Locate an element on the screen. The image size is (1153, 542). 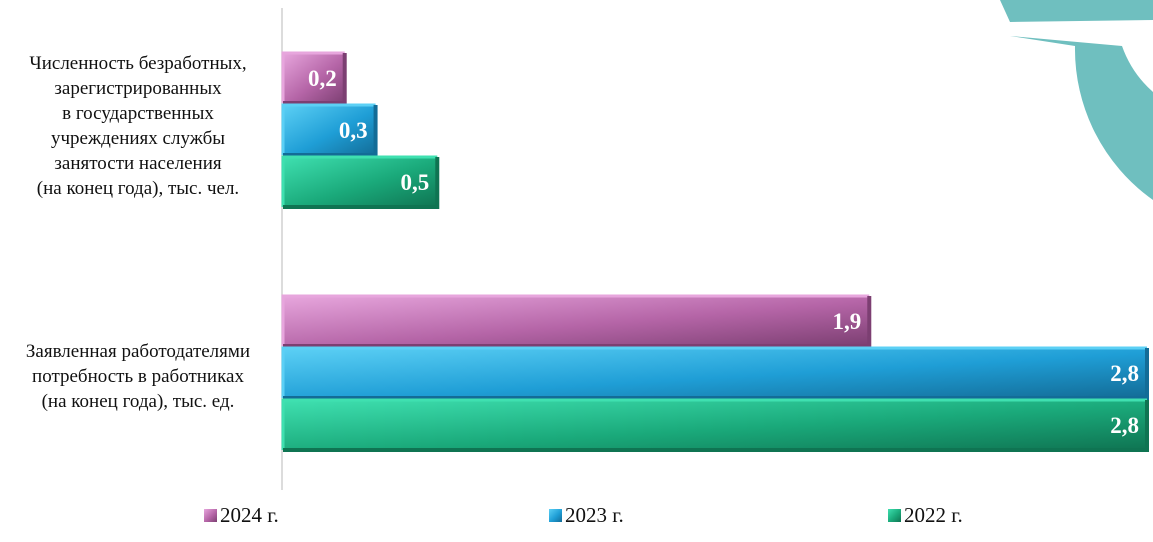
legend-item-2022: 2022 г. is located at coordinates (925, 515).